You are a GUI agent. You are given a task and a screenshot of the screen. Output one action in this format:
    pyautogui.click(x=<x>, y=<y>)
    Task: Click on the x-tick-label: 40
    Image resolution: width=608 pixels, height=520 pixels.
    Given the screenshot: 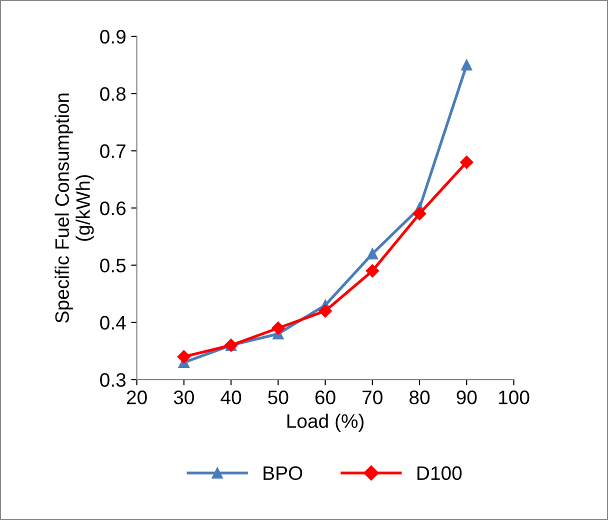 What is the action you would take?
    pyautogui.click(x=231, y=397)
    